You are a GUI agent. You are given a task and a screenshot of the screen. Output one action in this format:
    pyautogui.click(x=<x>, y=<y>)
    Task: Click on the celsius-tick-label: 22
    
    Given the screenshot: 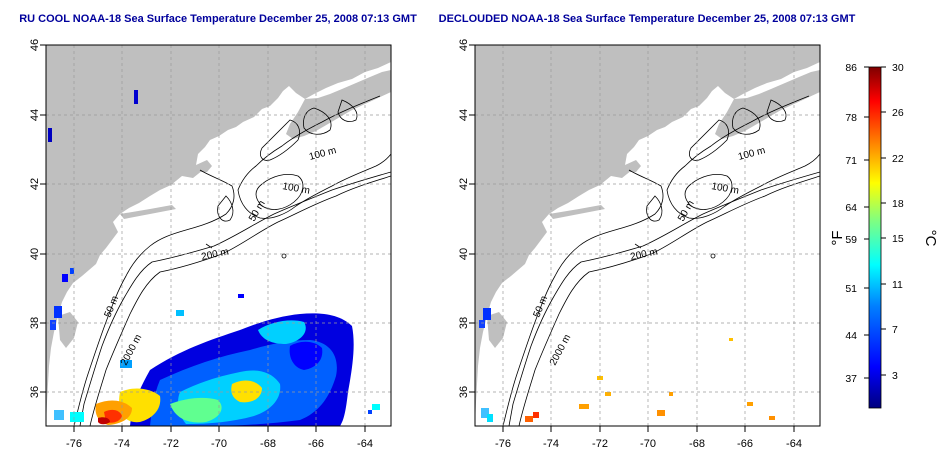 What is the action you would take?
    pyautogui.click(x=898, y=159)
    